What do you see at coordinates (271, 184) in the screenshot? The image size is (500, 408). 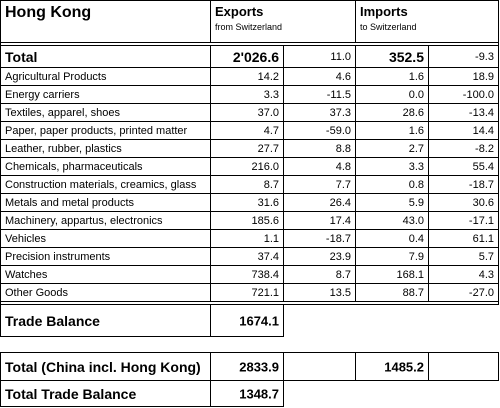 I see `row-value: 8.7` at bounding box center [271, 184].